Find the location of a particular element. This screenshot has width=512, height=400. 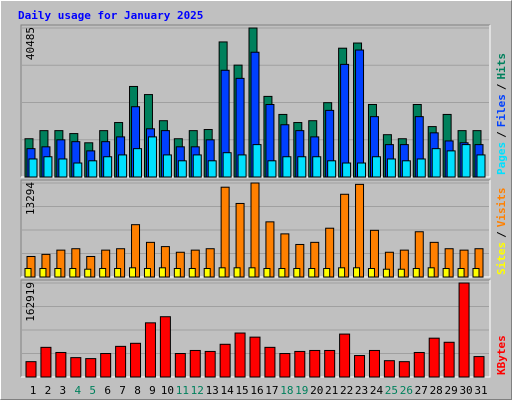

x-tick-label: 7 is located at coordinates (122, 390).